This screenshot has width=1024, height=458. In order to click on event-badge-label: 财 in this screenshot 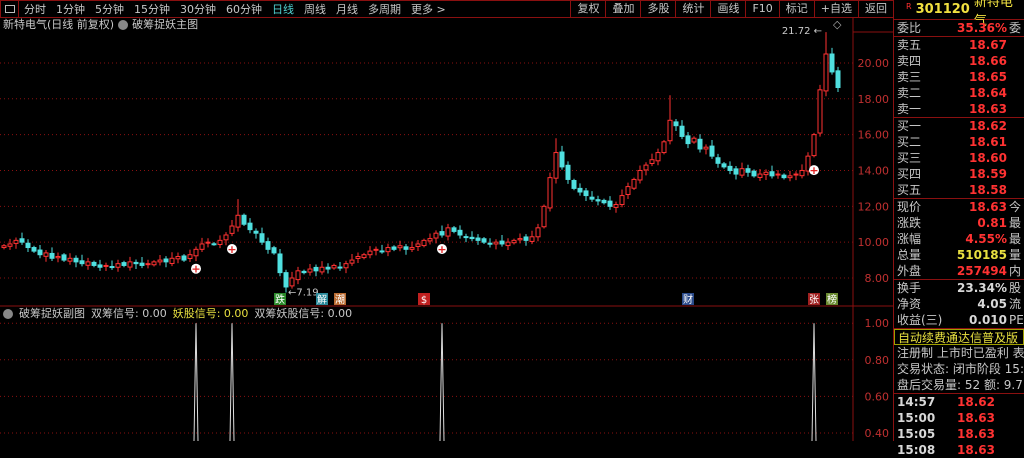, I will do `click(688, 299)`.